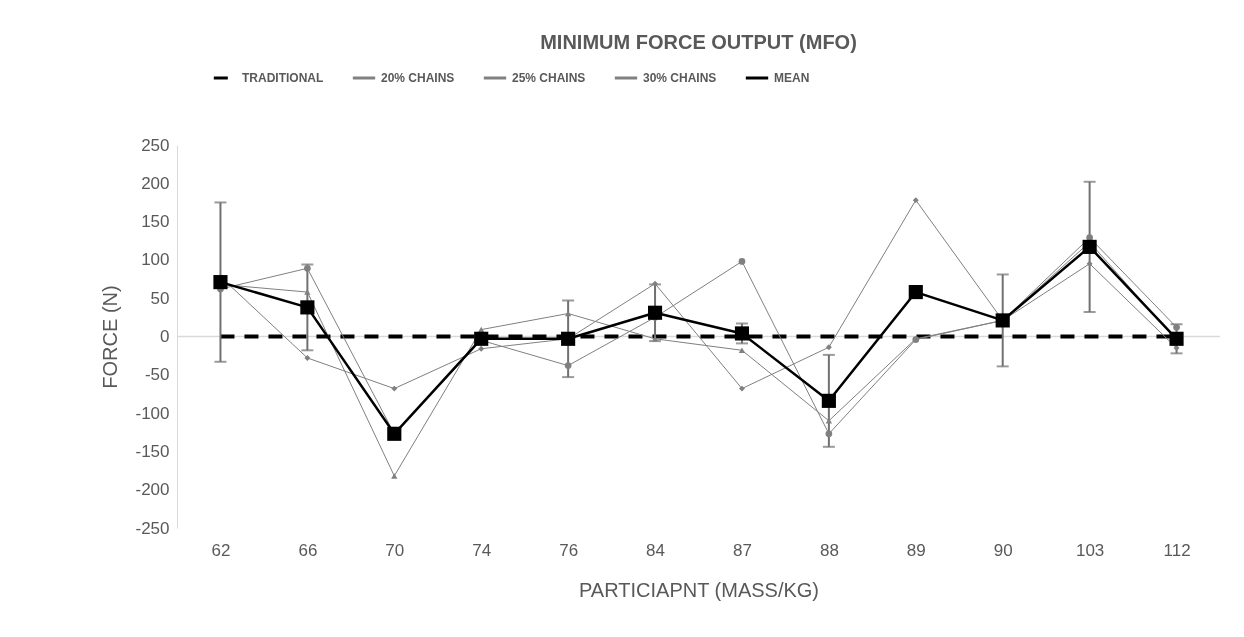 The image size is (1244, 637). What do you see at coordinates (160, 298) in the screenshot?
I see `y-tick-label: 50` at bounding box center [160, 298].